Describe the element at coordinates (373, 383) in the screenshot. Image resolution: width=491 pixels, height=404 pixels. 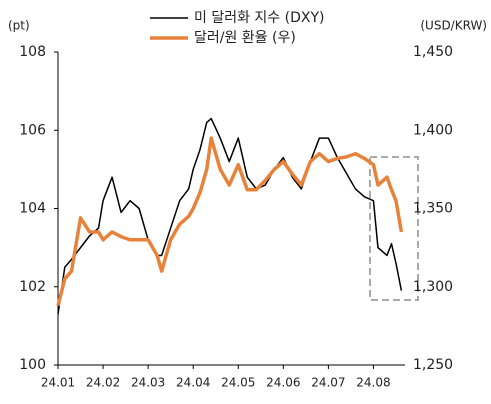
I see `x-tick-label: 24.08` at that location.